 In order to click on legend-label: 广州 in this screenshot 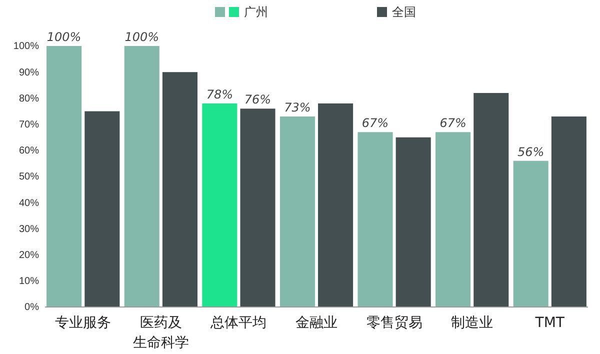, I will do `click(256, 12)`.